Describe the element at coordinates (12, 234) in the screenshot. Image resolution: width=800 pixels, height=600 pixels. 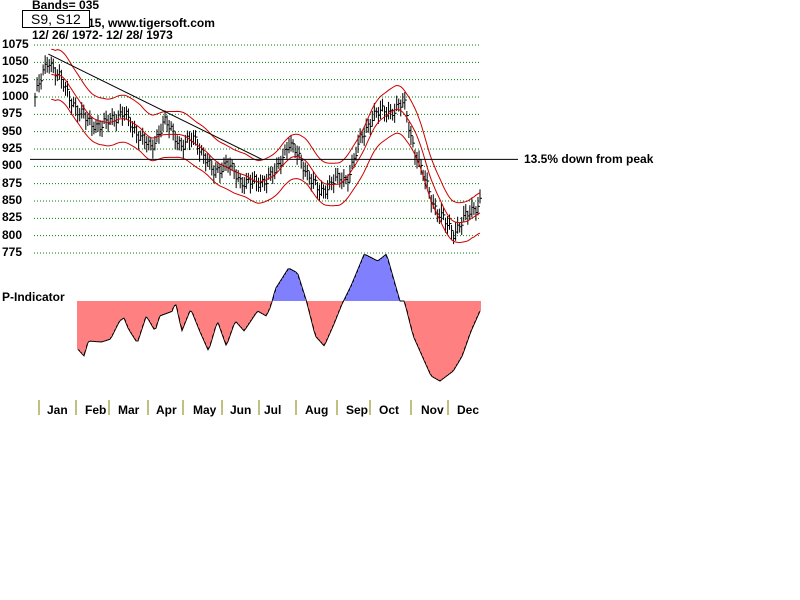
I see `y-tick-label: 800` at that location.